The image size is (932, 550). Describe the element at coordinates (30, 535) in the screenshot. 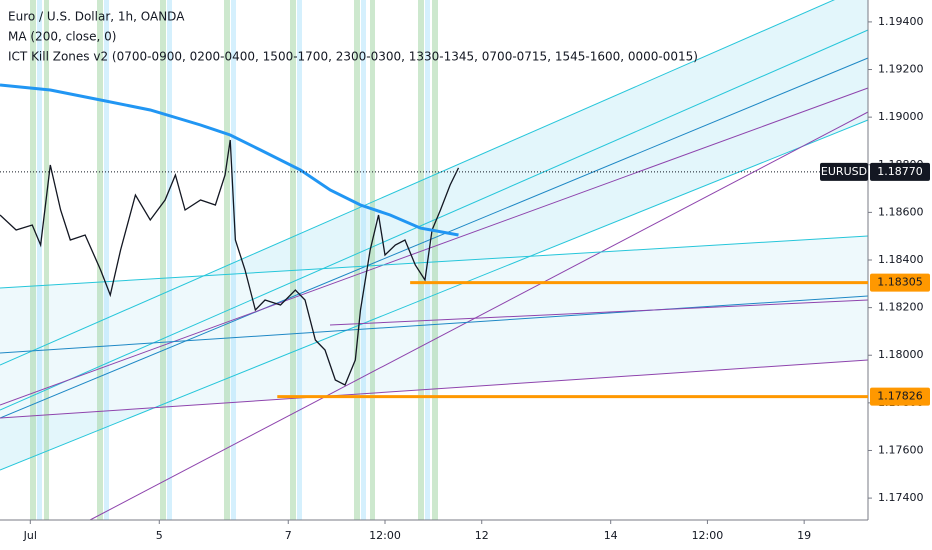

I see `x-tick-label: Jul` at that location.